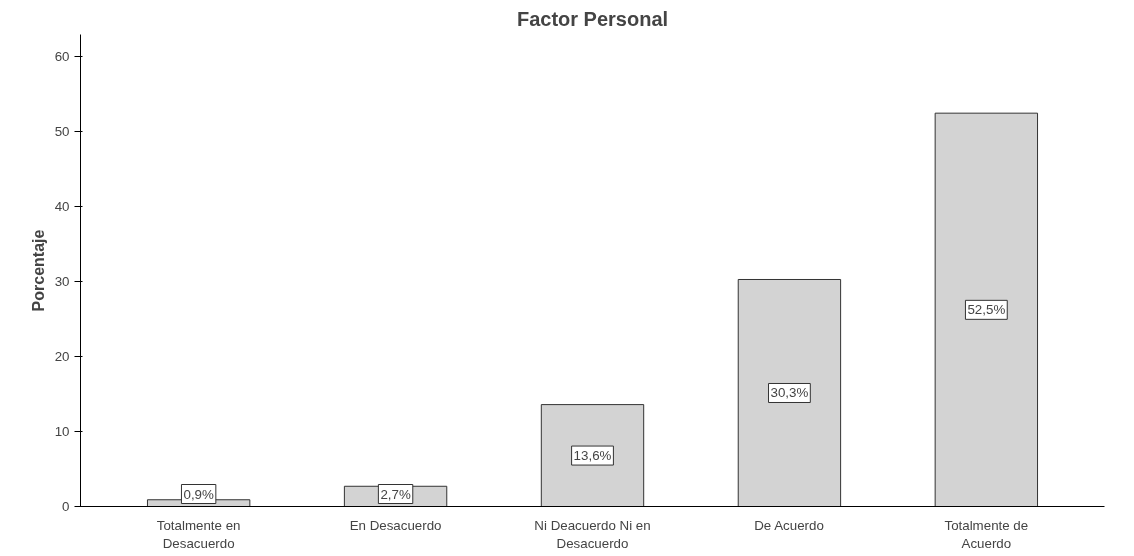 The image size is (1134, 556). Describe the element at coordinates (62, 357) in the screenshot. I see `y-tick-label: 20` at that location.